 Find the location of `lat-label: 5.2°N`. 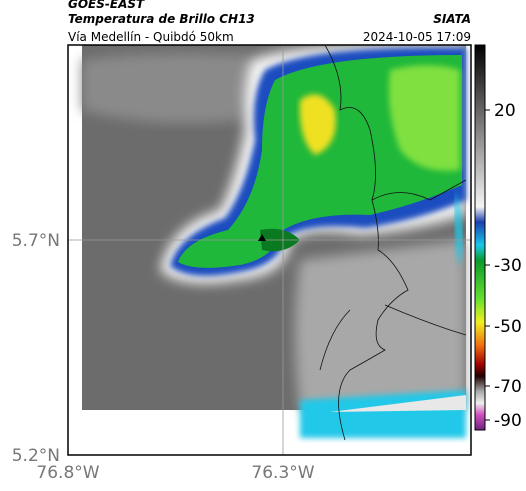

lat-label: 5.2°N is located at coordinates (36, 456).